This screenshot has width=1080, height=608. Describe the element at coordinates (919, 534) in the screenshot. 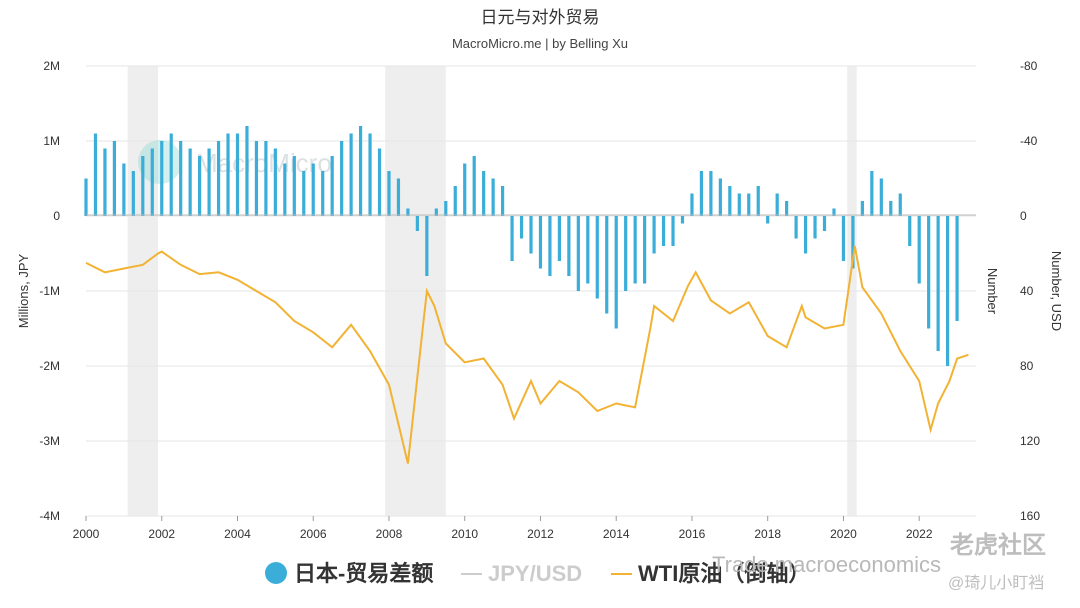

I see `x-tick: 2022` at that location.